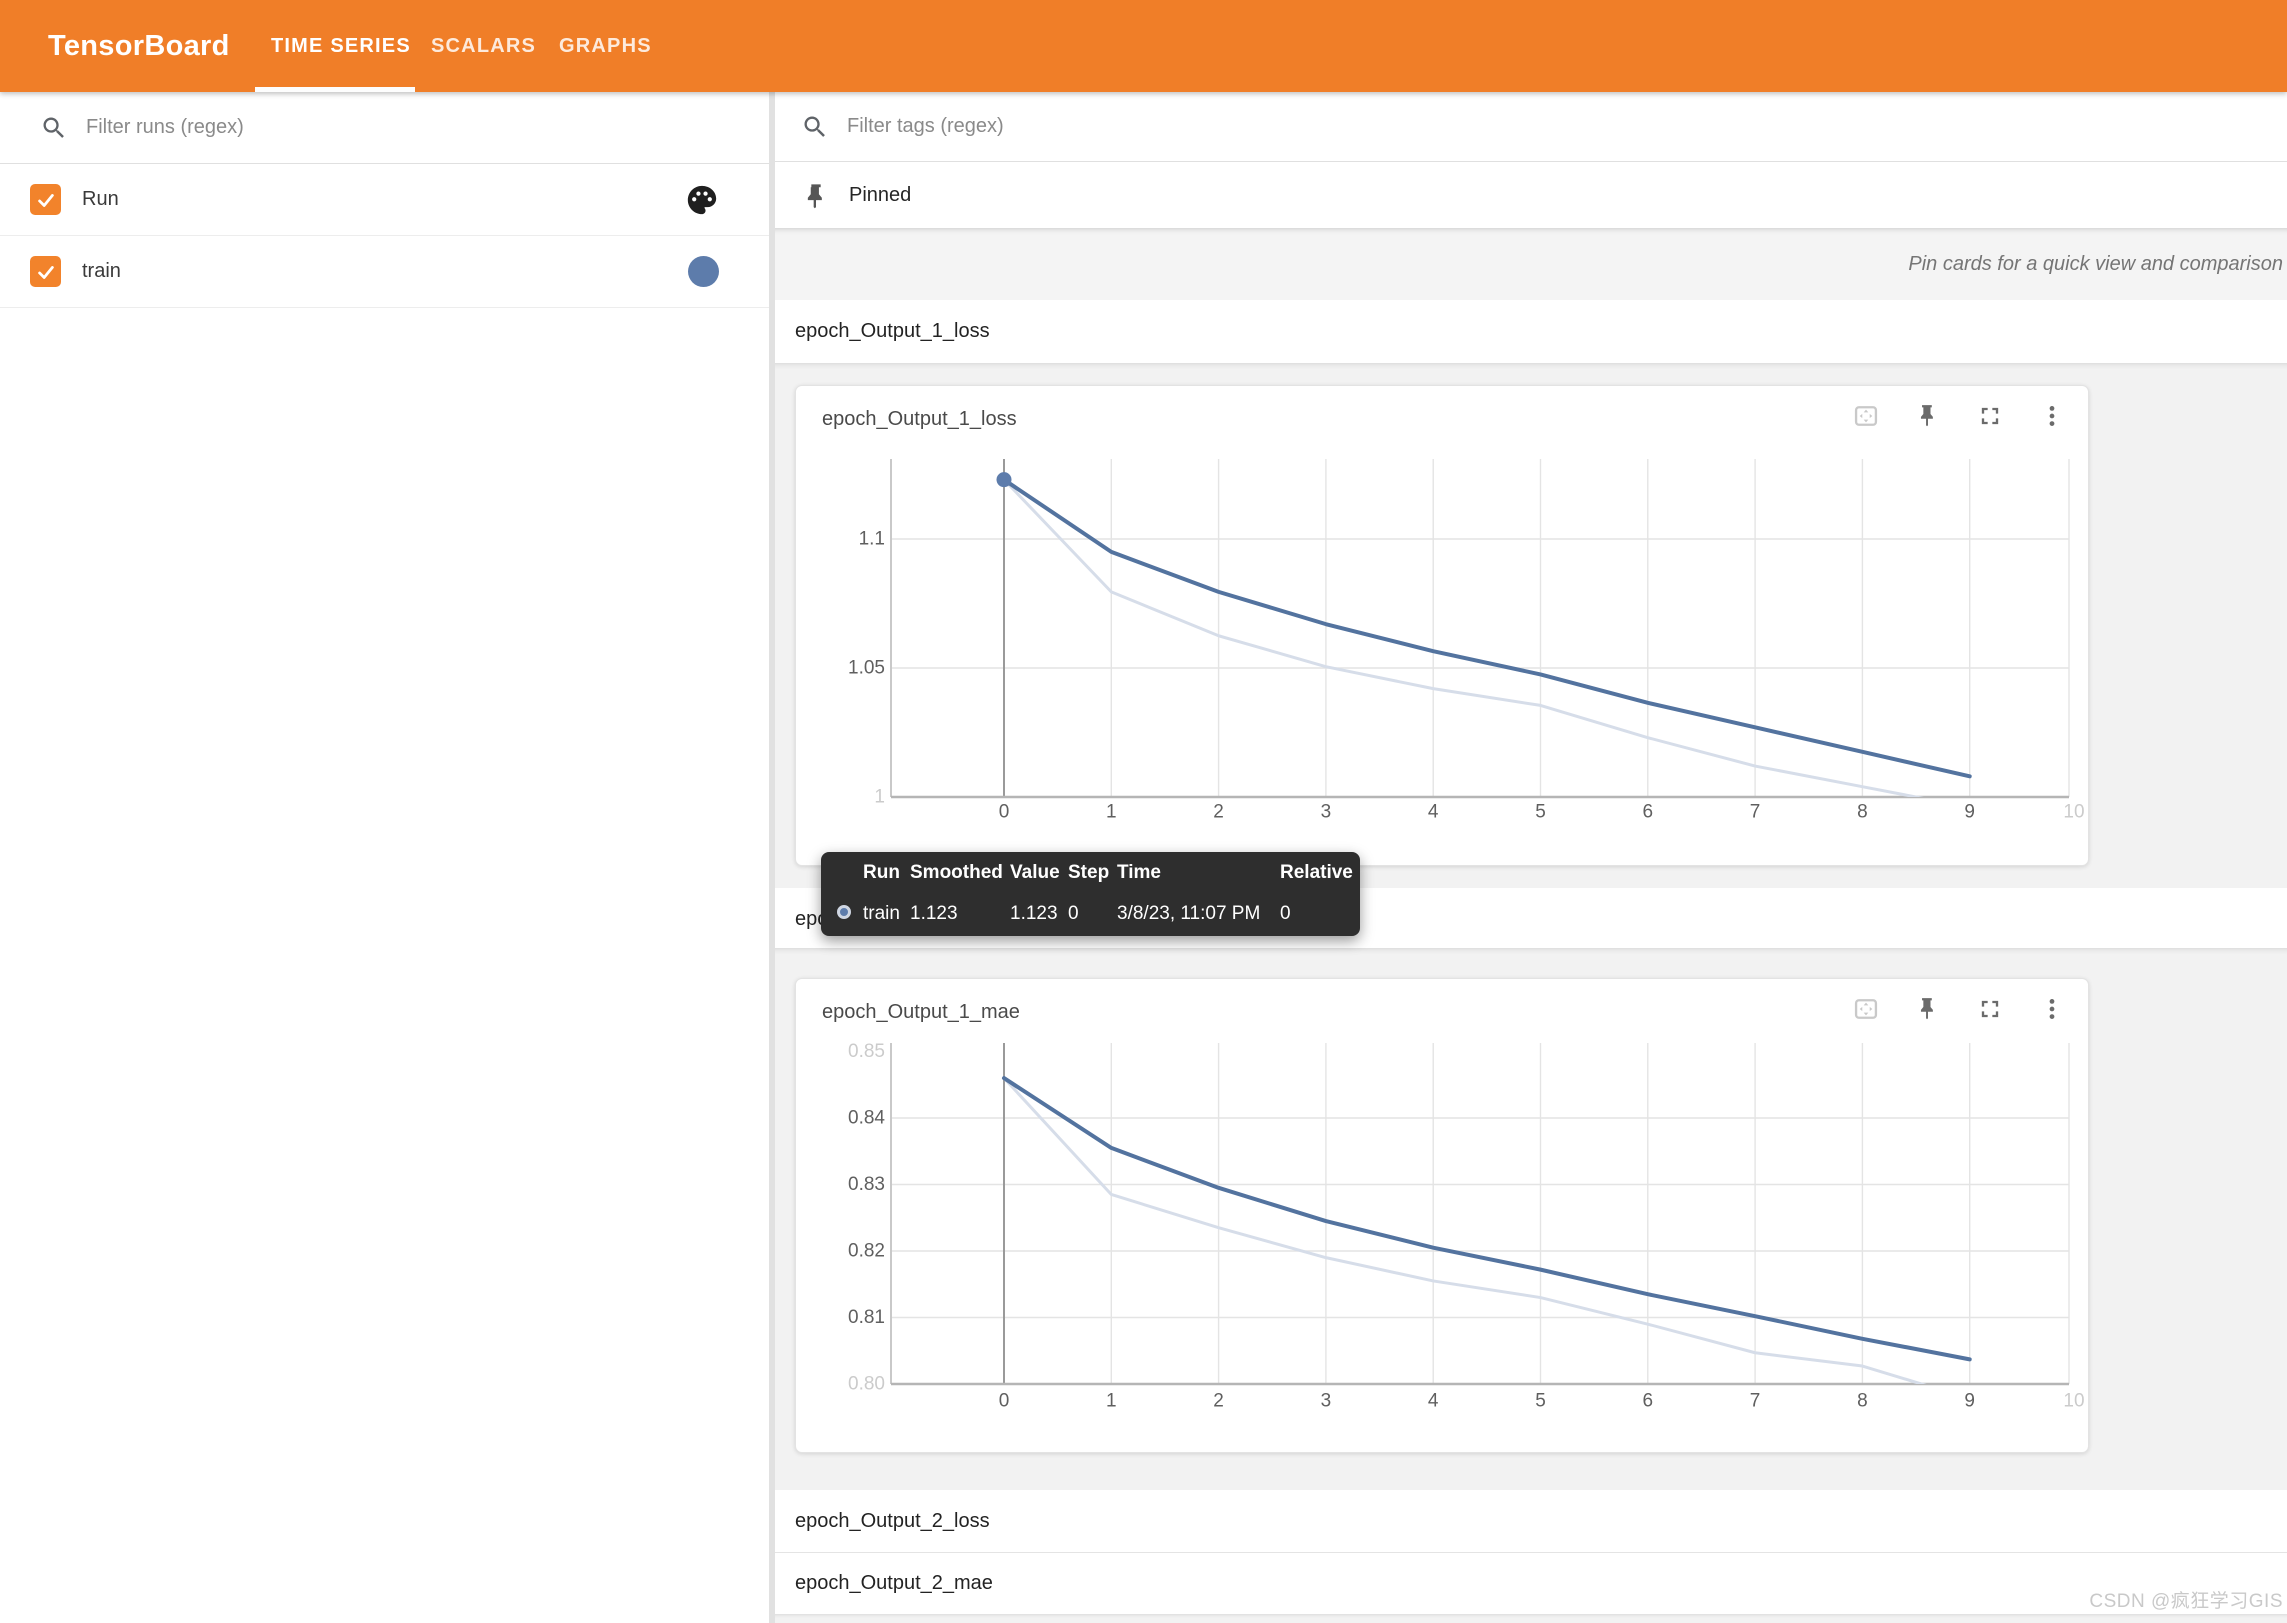 This screenshot has height=1623, width=2287. Describe the element at coordinates (894, 1583) in the screenshot. I see `section-title: epoch_Output_2_mae` at that location.